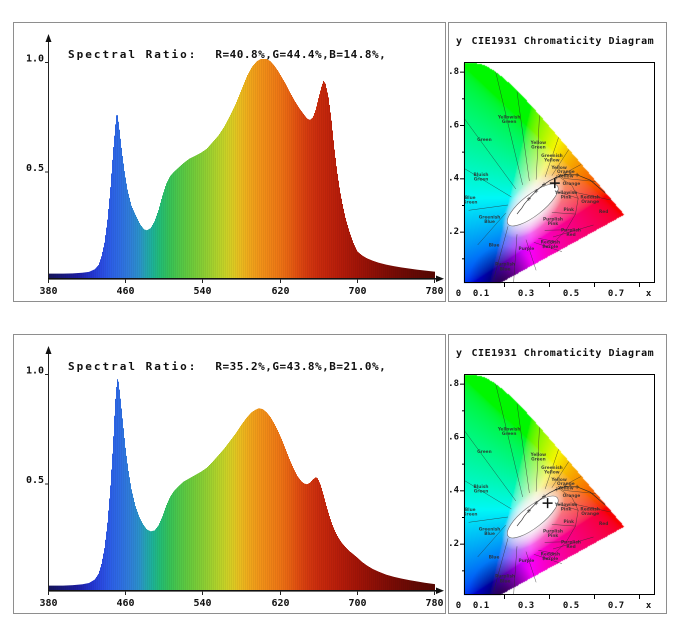  I want to click on cie-diagram-top-canvas, so click(557, 162).